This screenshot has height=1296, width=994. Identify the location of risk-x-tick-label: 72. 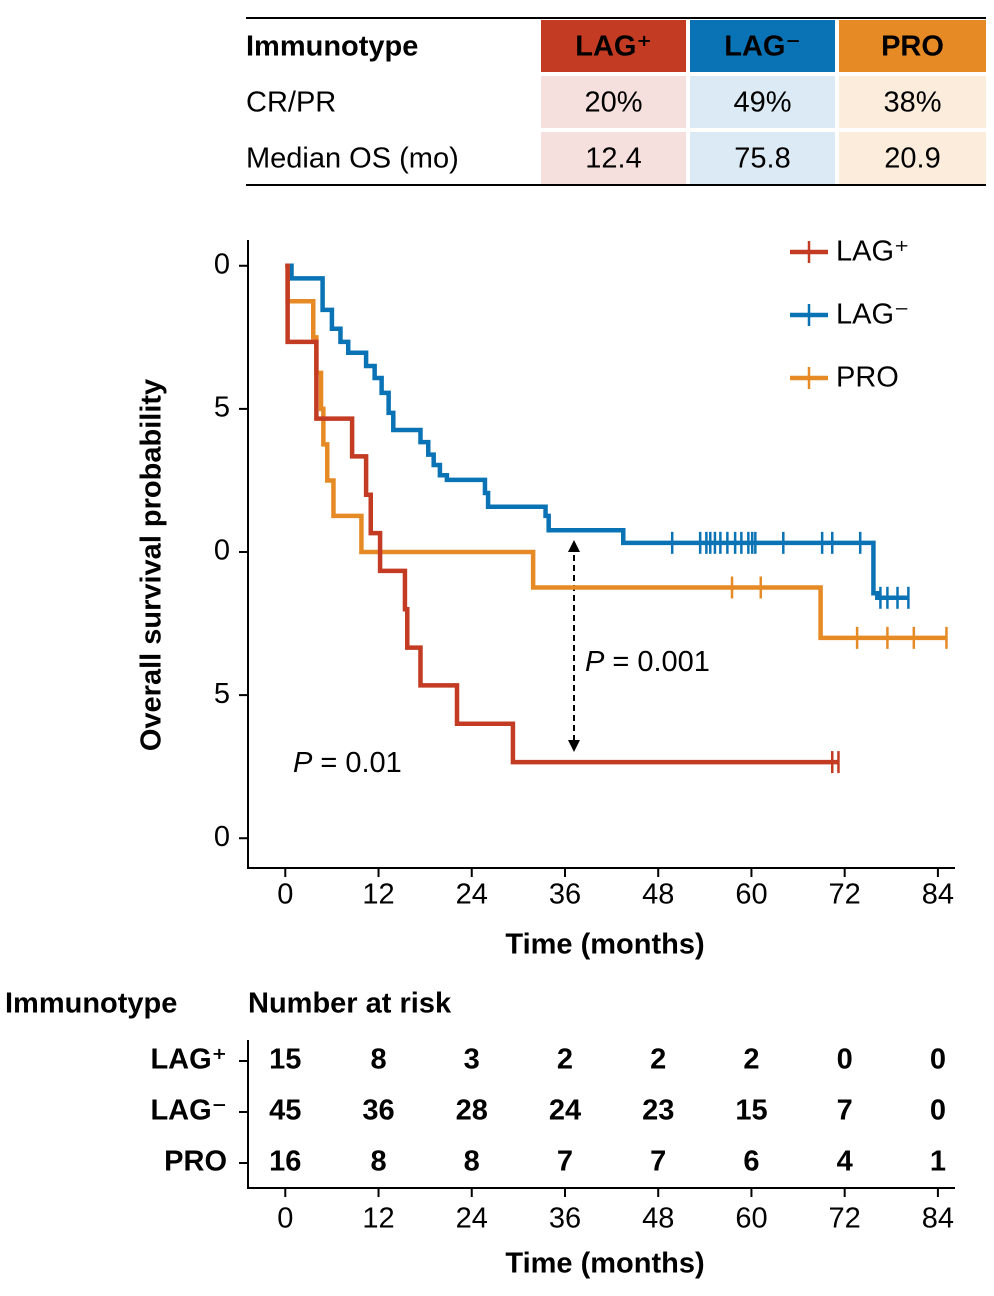
(845, 1219).